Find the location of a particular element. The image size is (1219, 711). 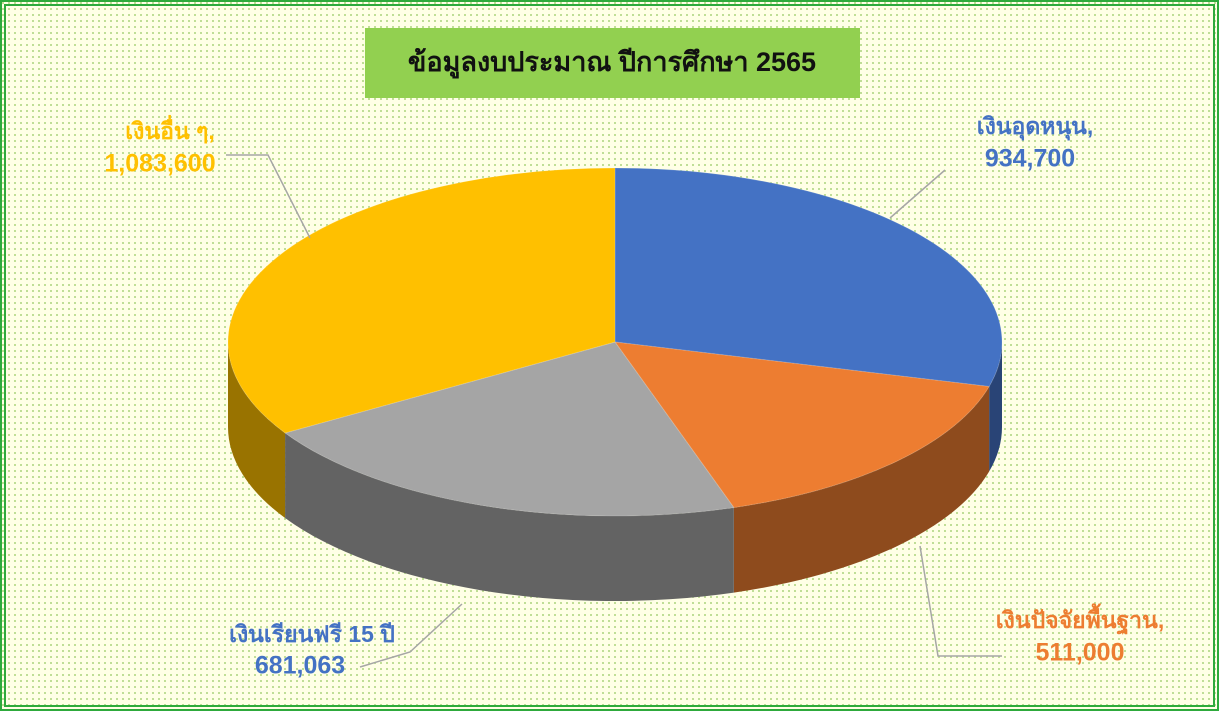

category-label: เงินปัจจัยพื้นฐาน, is located at coordinates (1080, 619).